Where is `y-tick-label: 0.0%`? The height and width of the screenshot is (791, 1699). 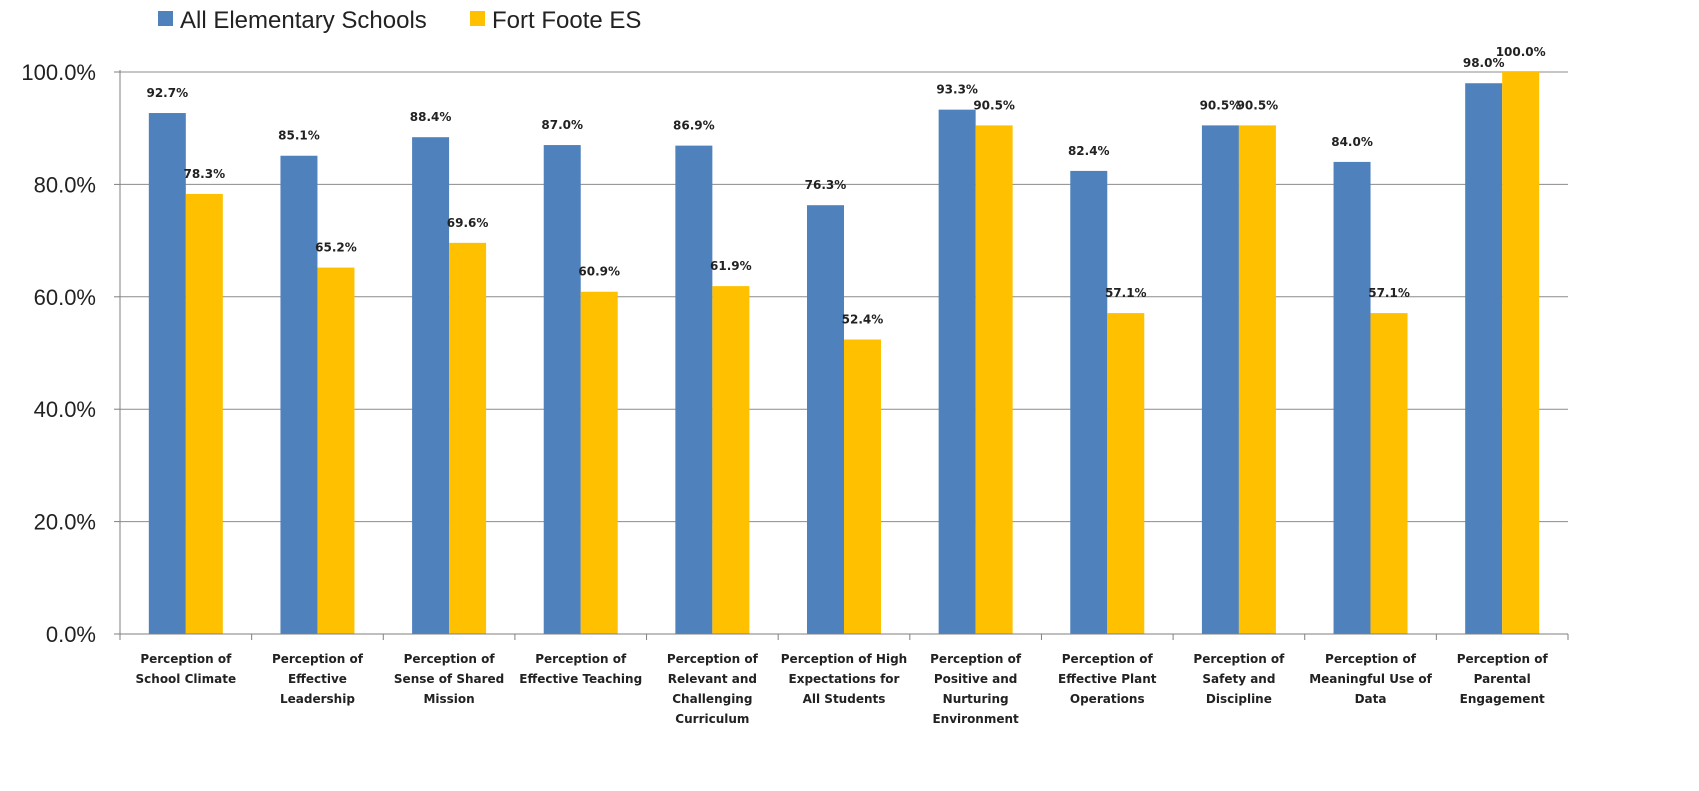 y-tick-label: 0.0% is located at coordinates (71, 634).